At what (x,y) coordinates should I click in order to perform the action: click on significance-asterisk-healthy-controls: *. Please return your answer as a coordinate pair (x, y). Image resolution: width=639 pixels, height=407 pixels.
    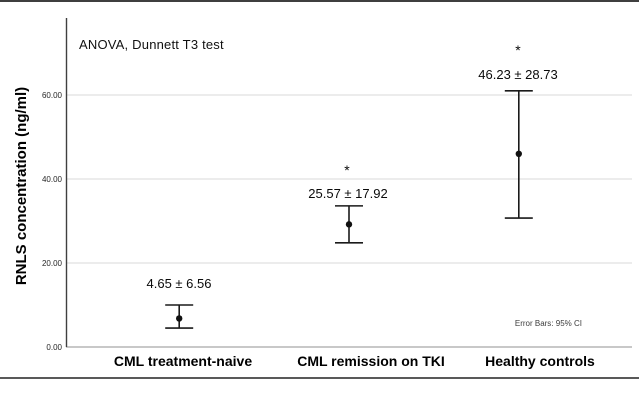
    Looking at the image, I should click on (518, 50).